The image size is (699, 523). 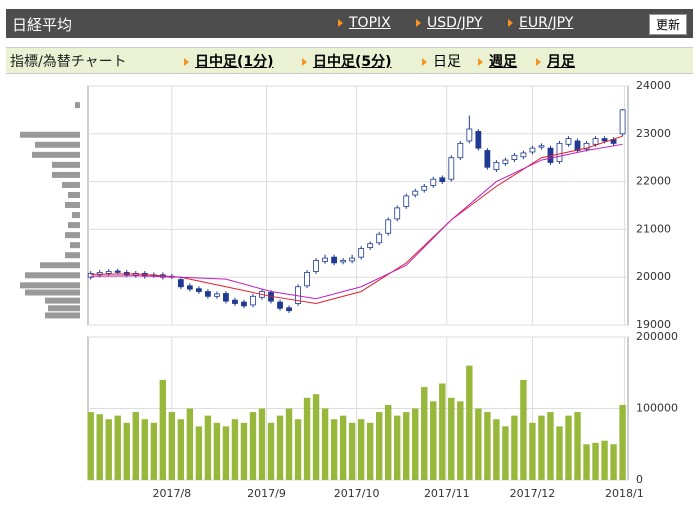 I want to click on link: EUR/JPY, so click(x=540, y=23).